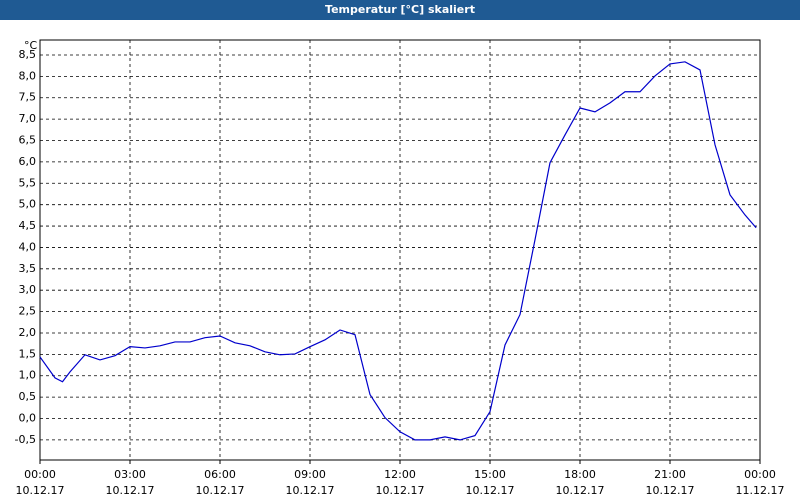 The height and width of the screenshot is (500, 800). I want to click on y-tick-label: 4,5, so click(28, 225).